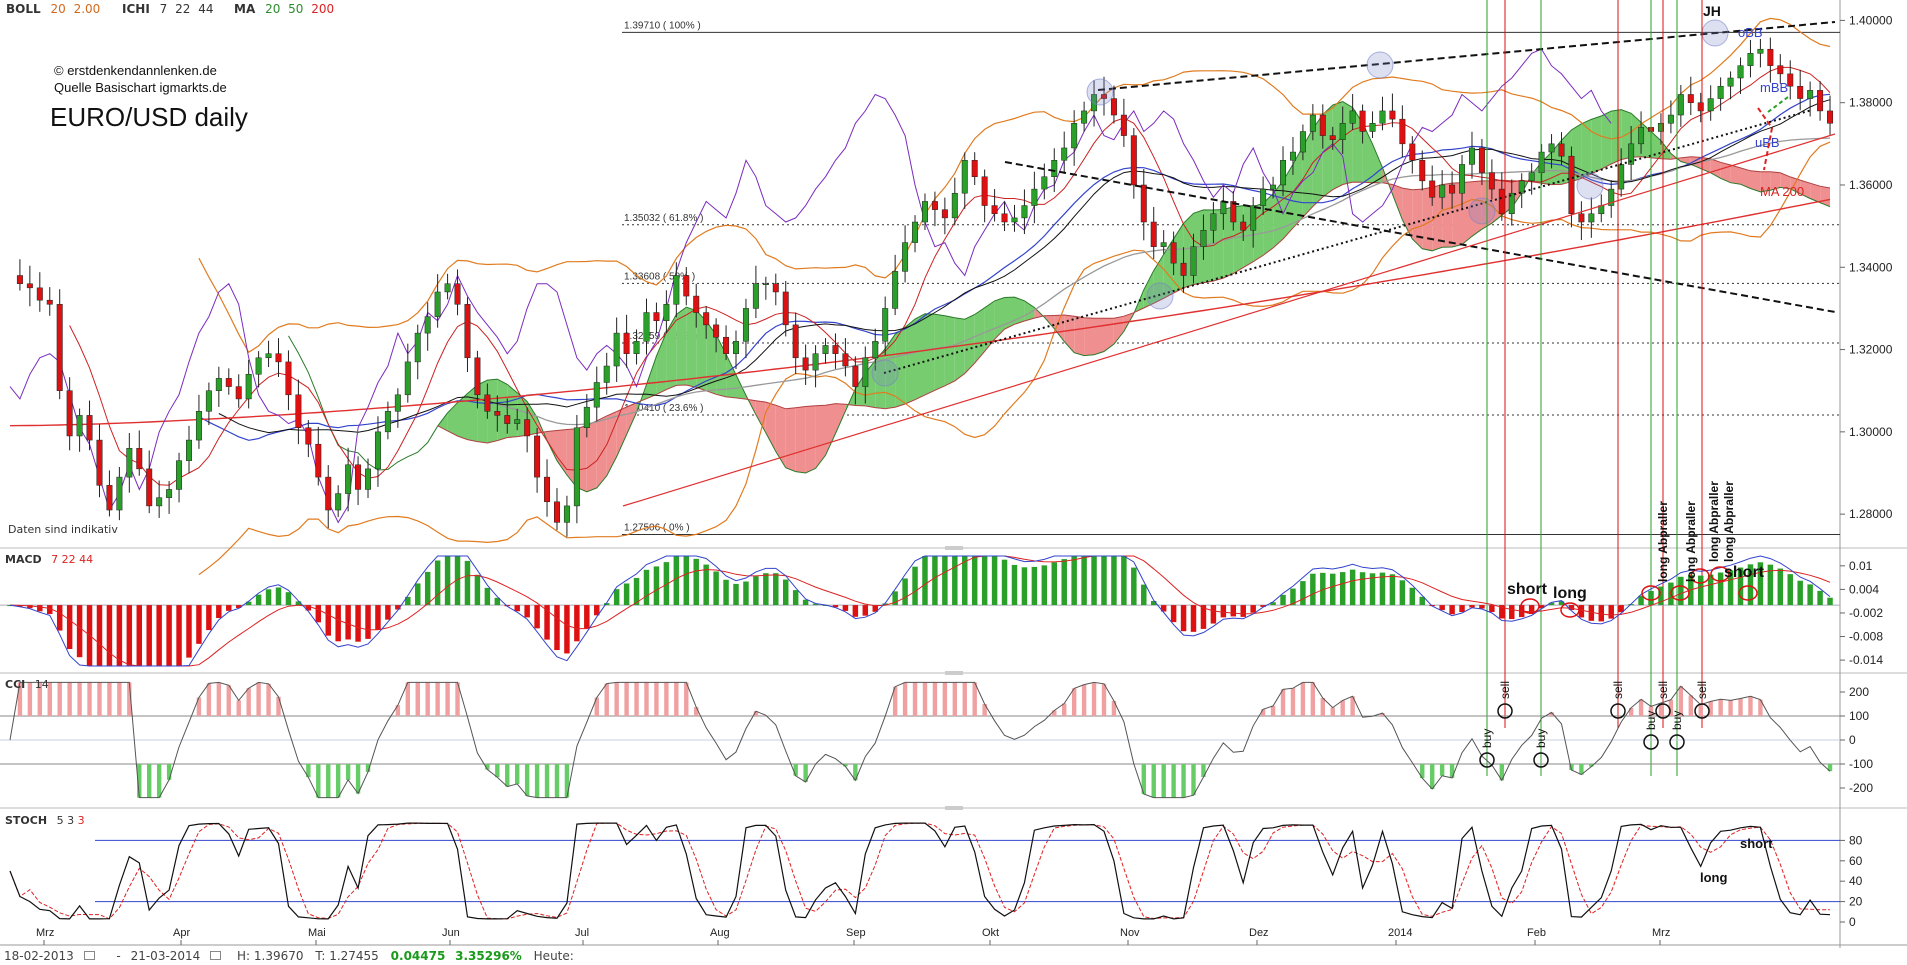  What do you see at coordinates (49, 559) in the screenshot?
I see `macd-panel-label: MACD 7 22 44` at bounding box center [49, 559].